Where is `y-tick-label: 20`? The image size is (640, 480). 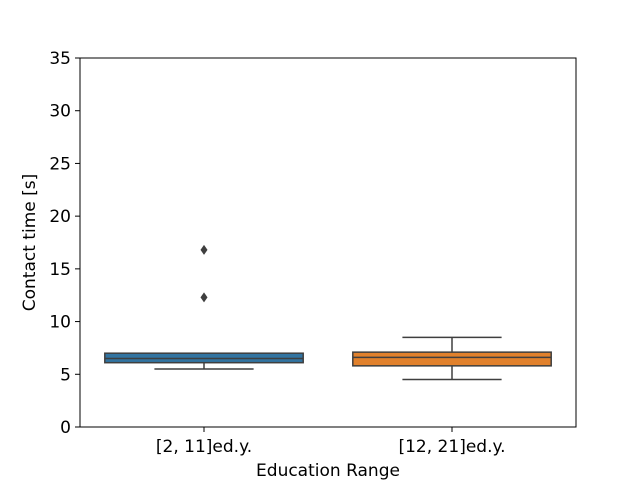 y-tick-label: 20 is located at coordinates (60, 217).